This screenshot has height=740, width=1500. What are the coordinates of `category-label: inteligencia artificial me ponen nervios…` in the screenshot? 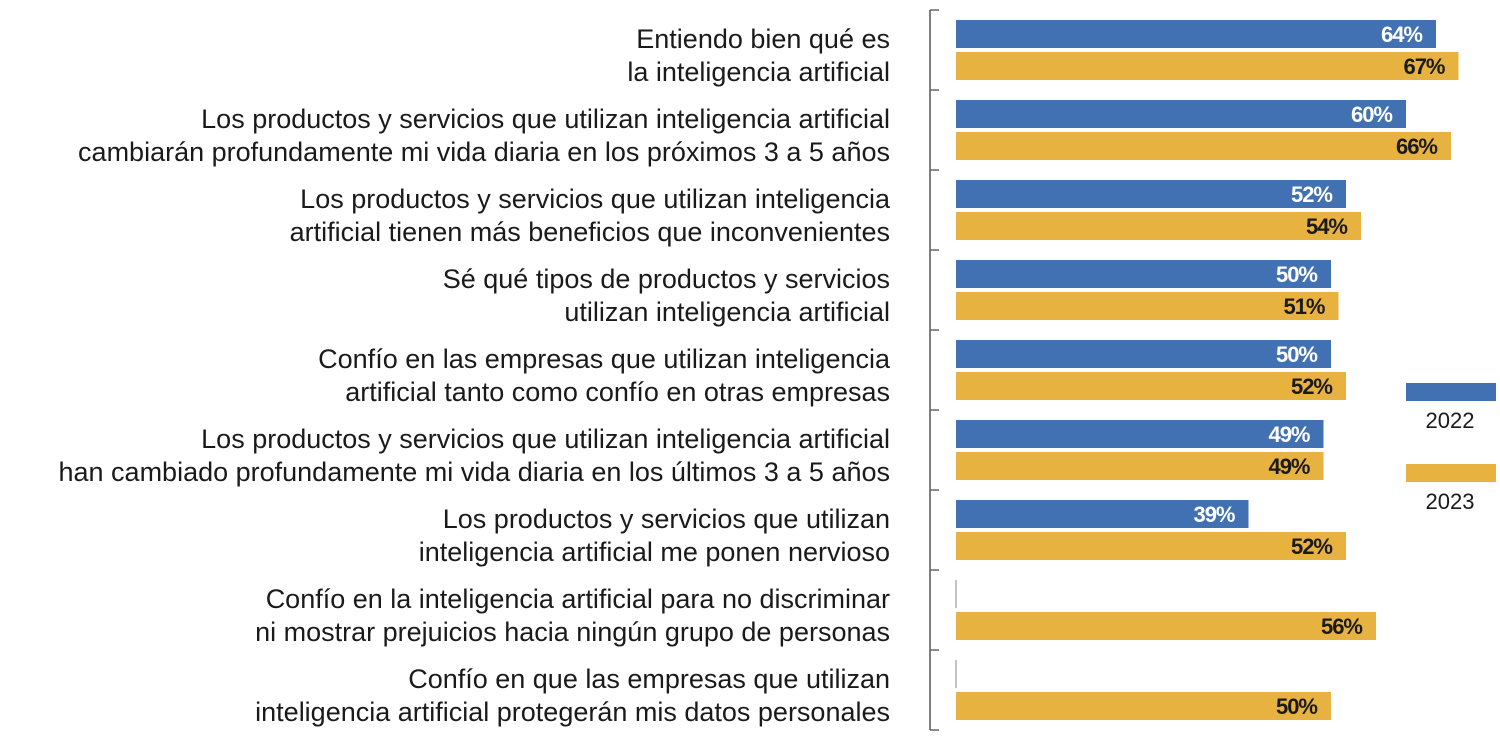 It's located at (654, 552).